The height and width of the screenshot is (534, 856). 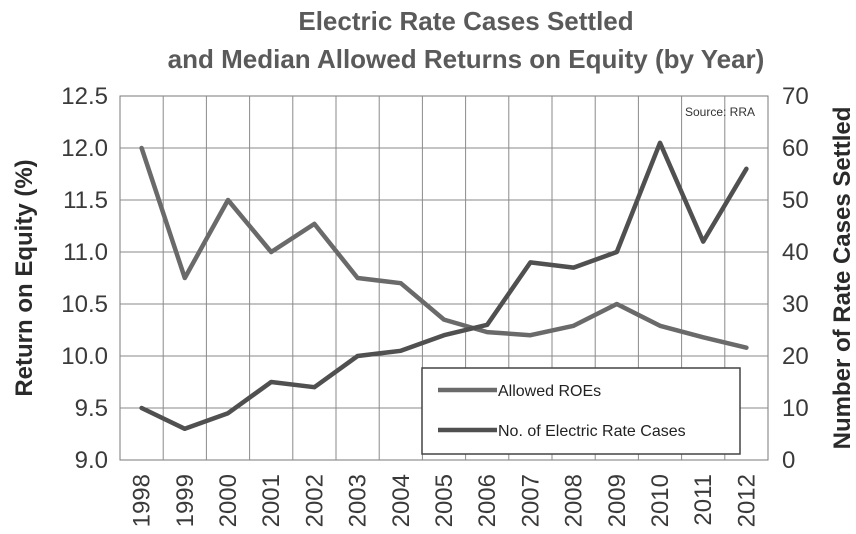 What do you see at coordinates (746, 500) in the screenshot?
I see `x-tick-label: 2012` at bounding box center [746, 500].